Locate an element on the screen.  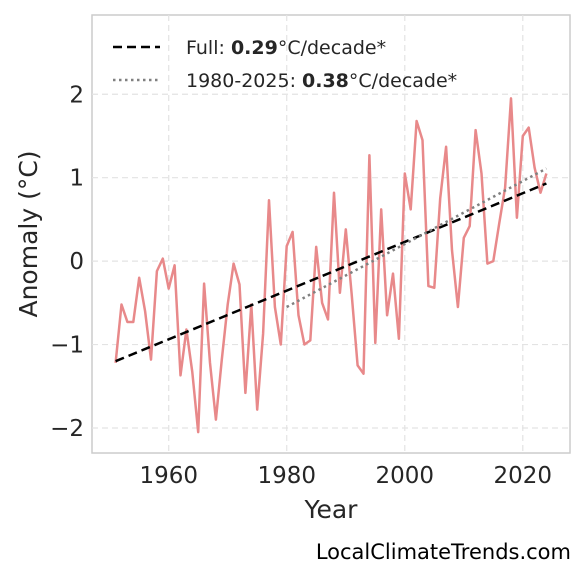
legend-entry-1: Full: 0.29°C/decade* is located at coordinates (286, 48).